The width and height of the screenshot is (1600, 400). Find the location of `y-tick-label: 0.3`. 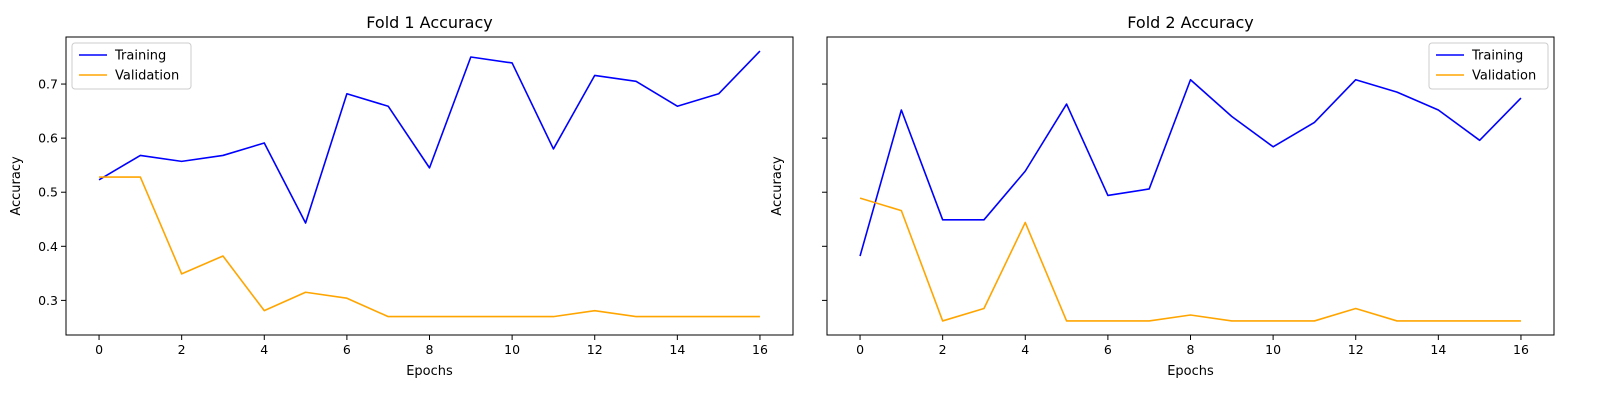

y-tick-label: 0.3 is located at coordinates (48, 300).